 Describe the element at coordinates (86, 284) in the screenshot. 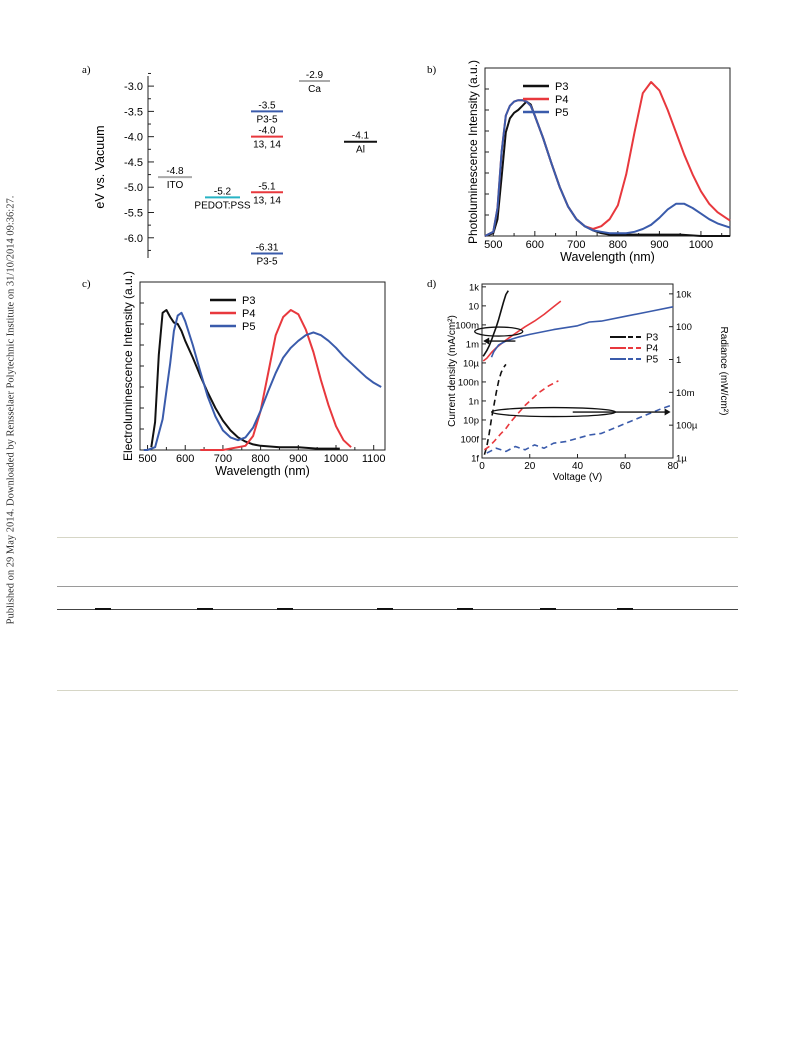

I see `panel-label: c)` at that location.